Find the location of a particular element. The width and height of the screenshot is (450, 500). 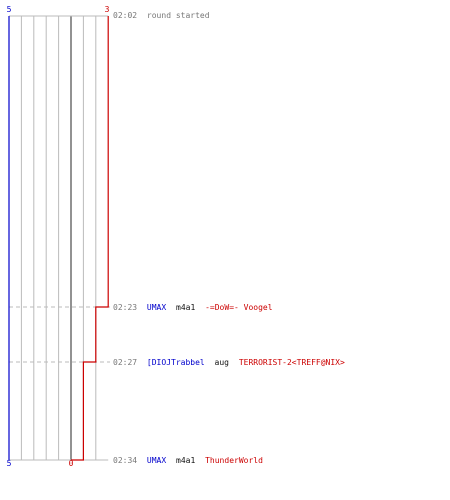

ct-start-count: 5 is located at coordinates (9, 9).